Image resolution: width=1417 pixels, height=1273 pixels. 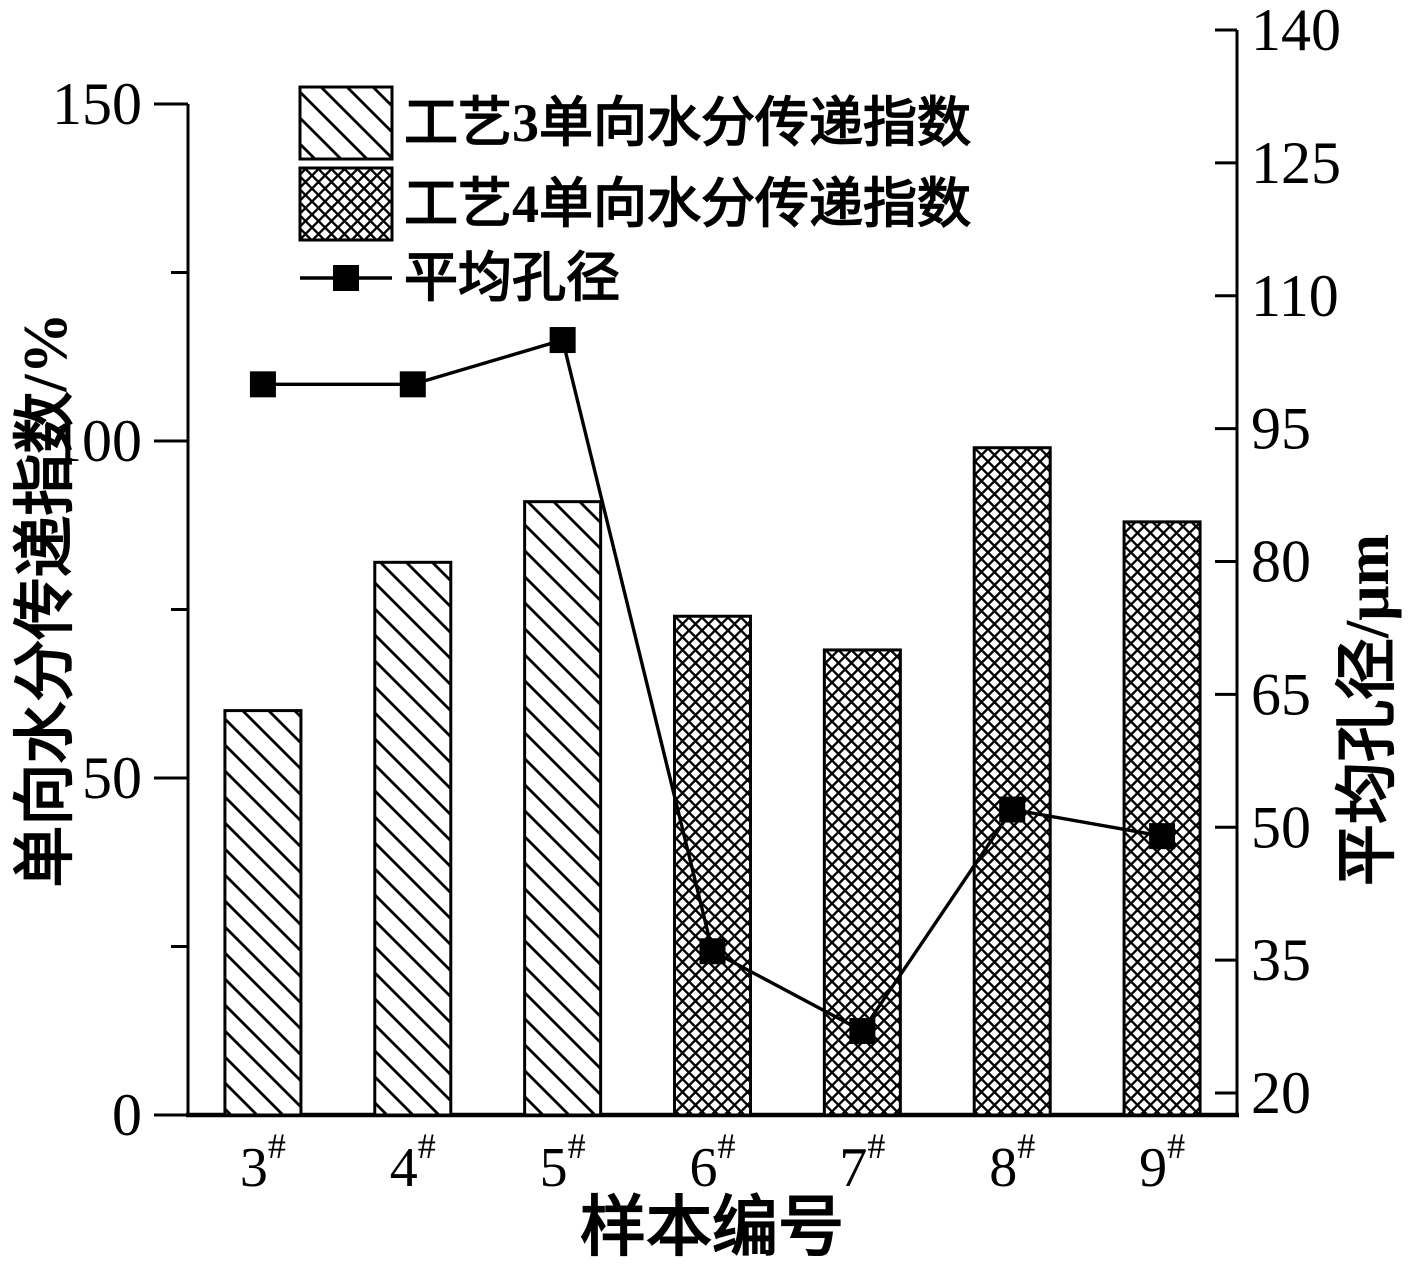 What do you see at coordinates (413, 1162) in the screenshot?
I see `category-label: 4#` at bounding box center [413, 1162].